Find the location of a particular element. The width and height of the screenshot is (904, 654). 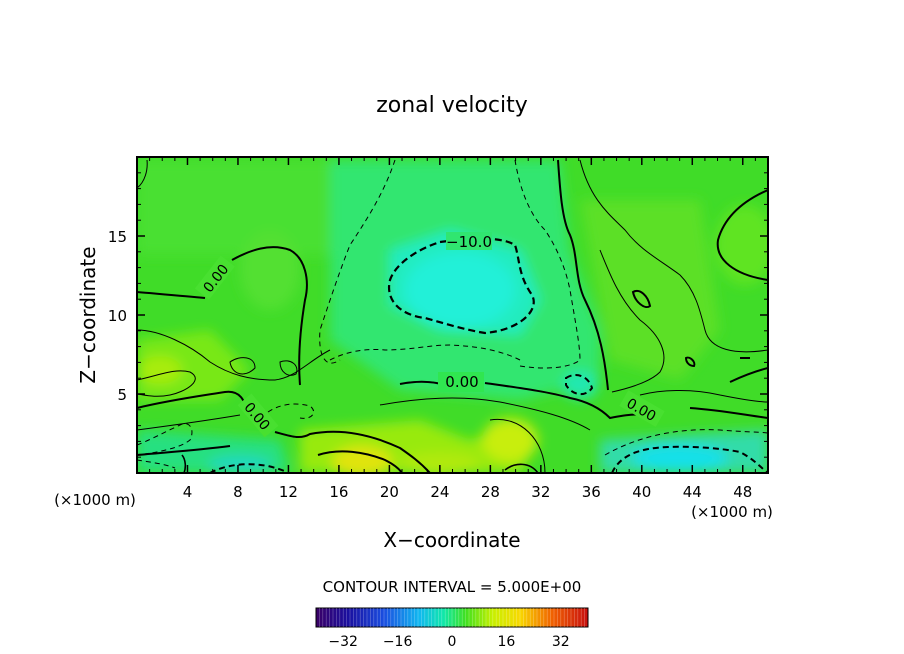

x-tick-label: 12 is located at coordinates (288, 492).